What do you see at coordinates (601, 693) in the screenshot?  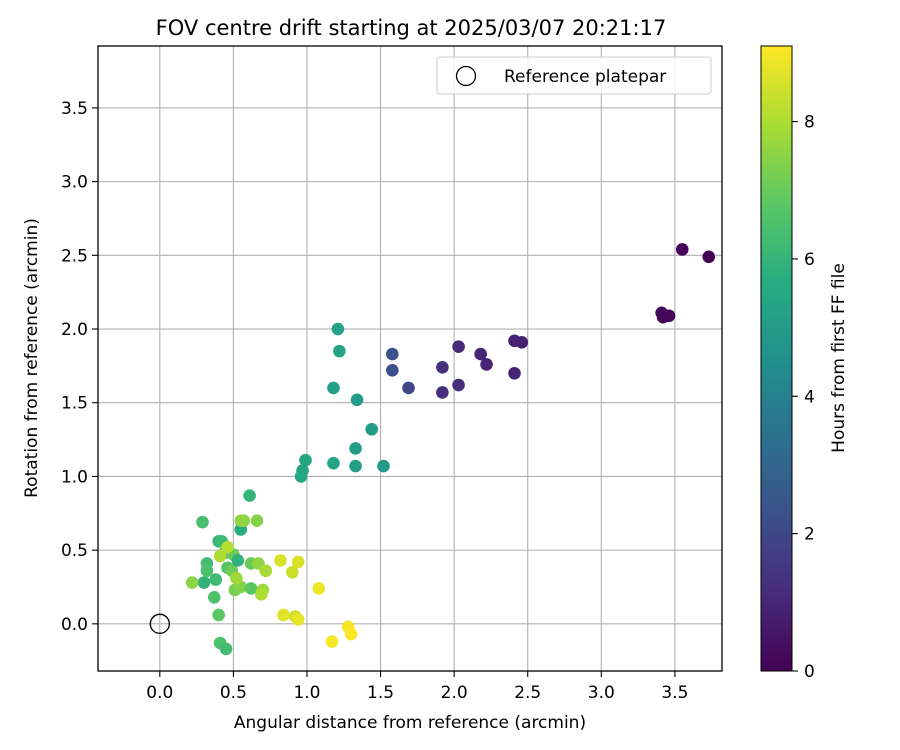 I see `x-tick-label: 3.0` at bounding box center [601, 693].